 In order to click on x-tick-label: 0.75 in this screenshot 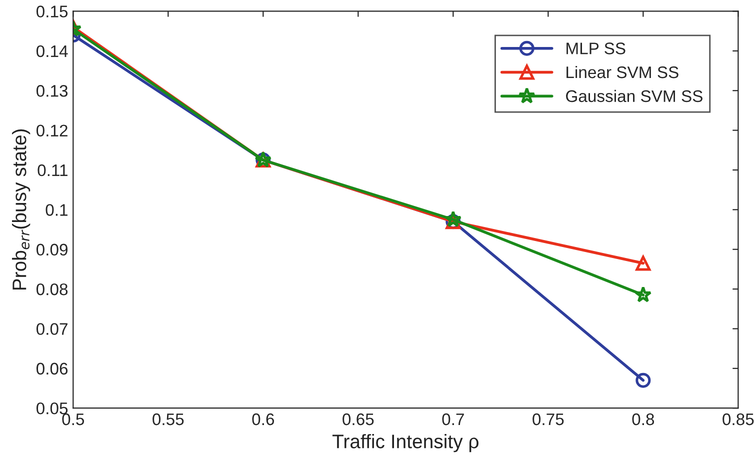, I will do `click(548, 419)`.